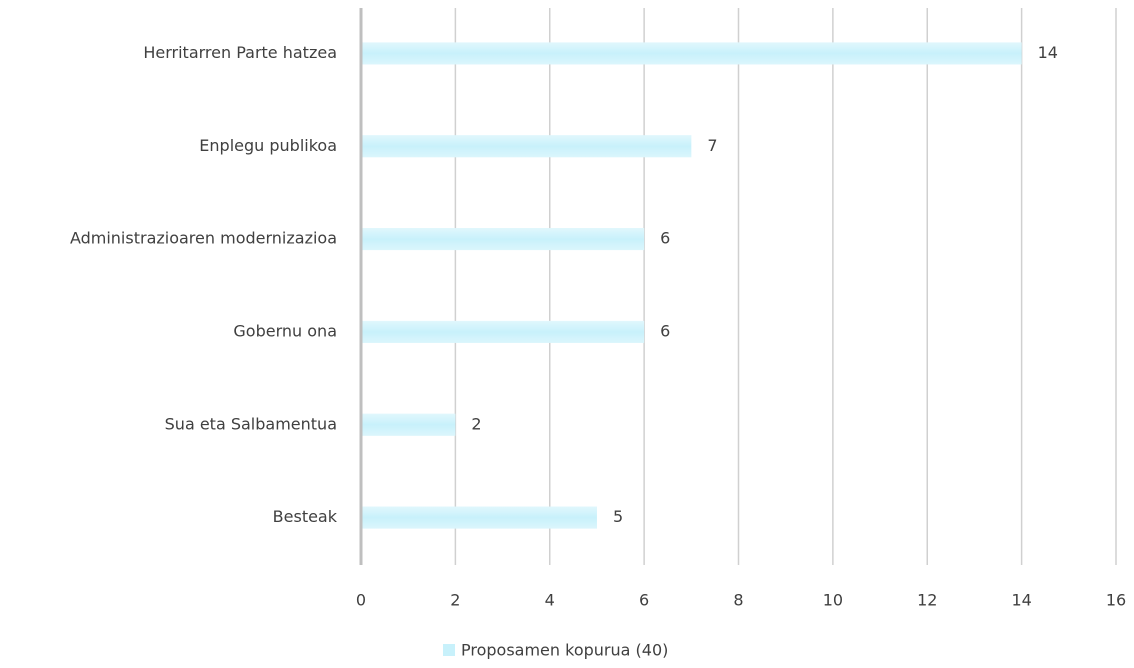 This screenshot has height=668, width=1134. Describe the element at coordinates (251, 423) in the screenshot. I see `y-tick-label: Sua eta Salbamentua` at that location.